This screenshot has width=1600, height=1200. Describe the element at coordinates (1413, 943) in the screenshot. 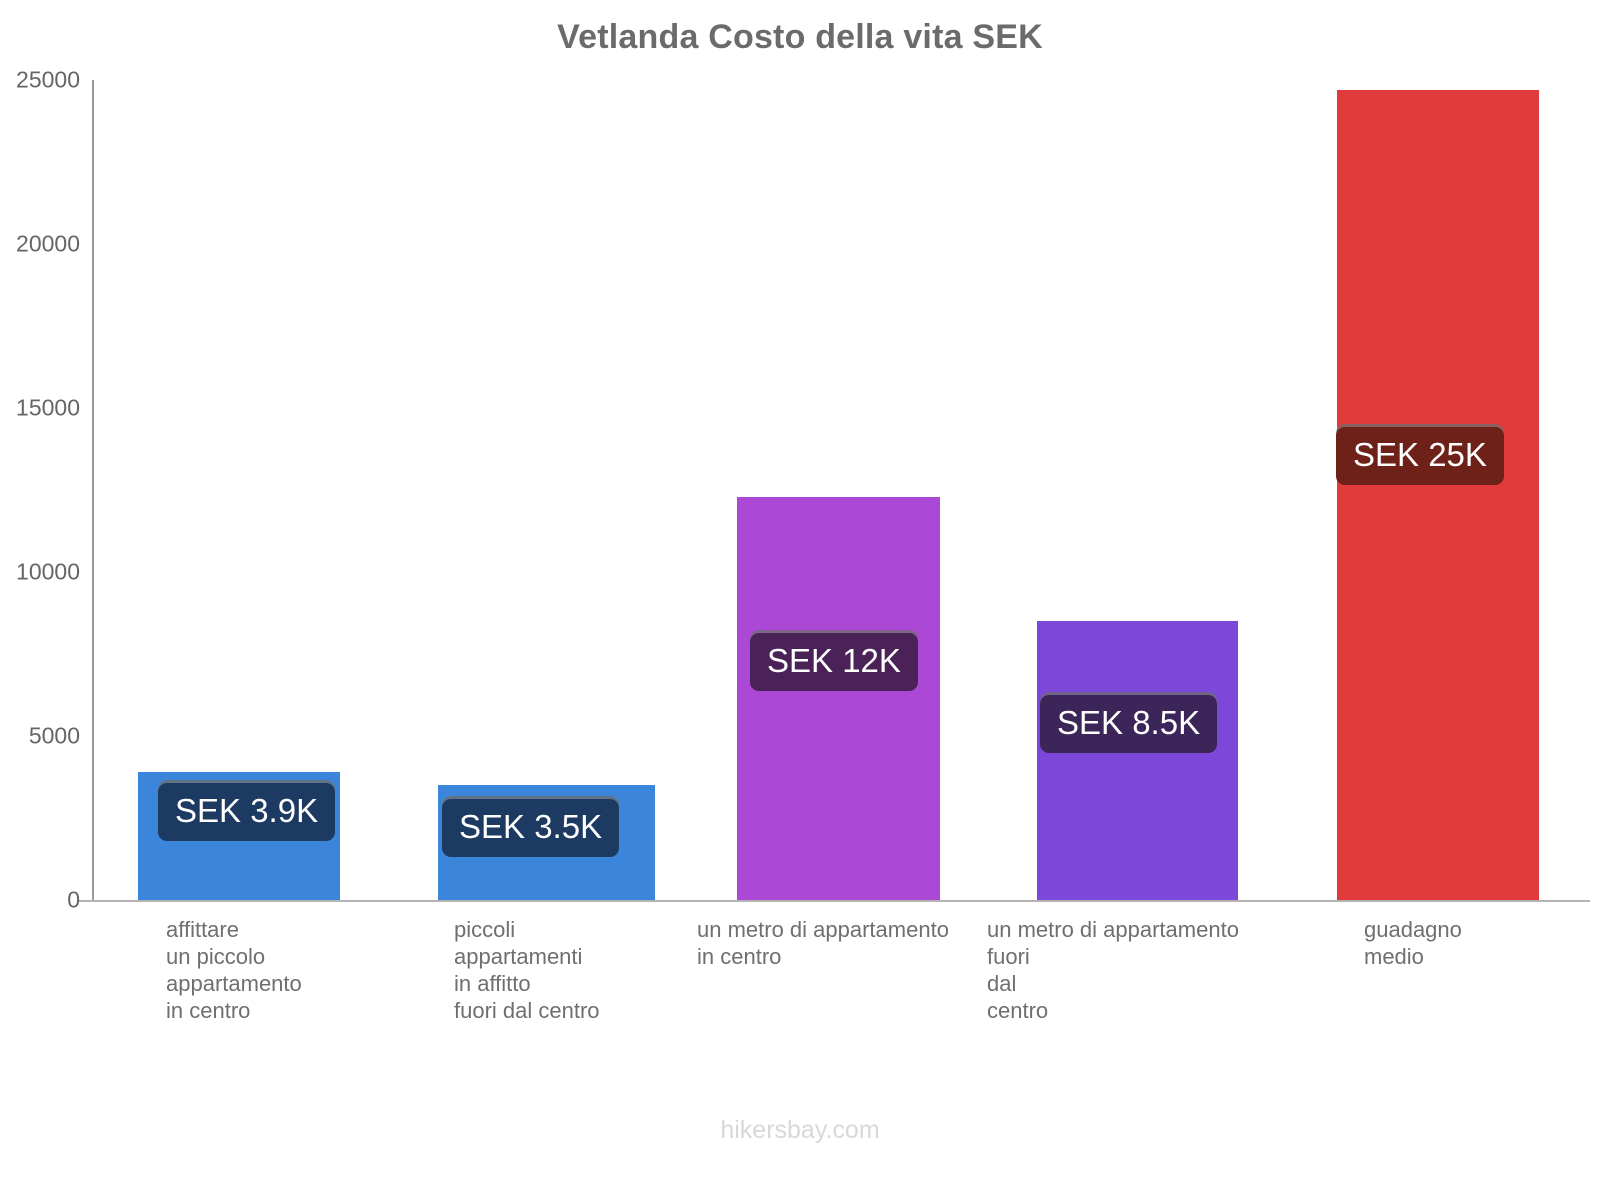

I see `x-axis-category-label: guadagno medio` at that location.